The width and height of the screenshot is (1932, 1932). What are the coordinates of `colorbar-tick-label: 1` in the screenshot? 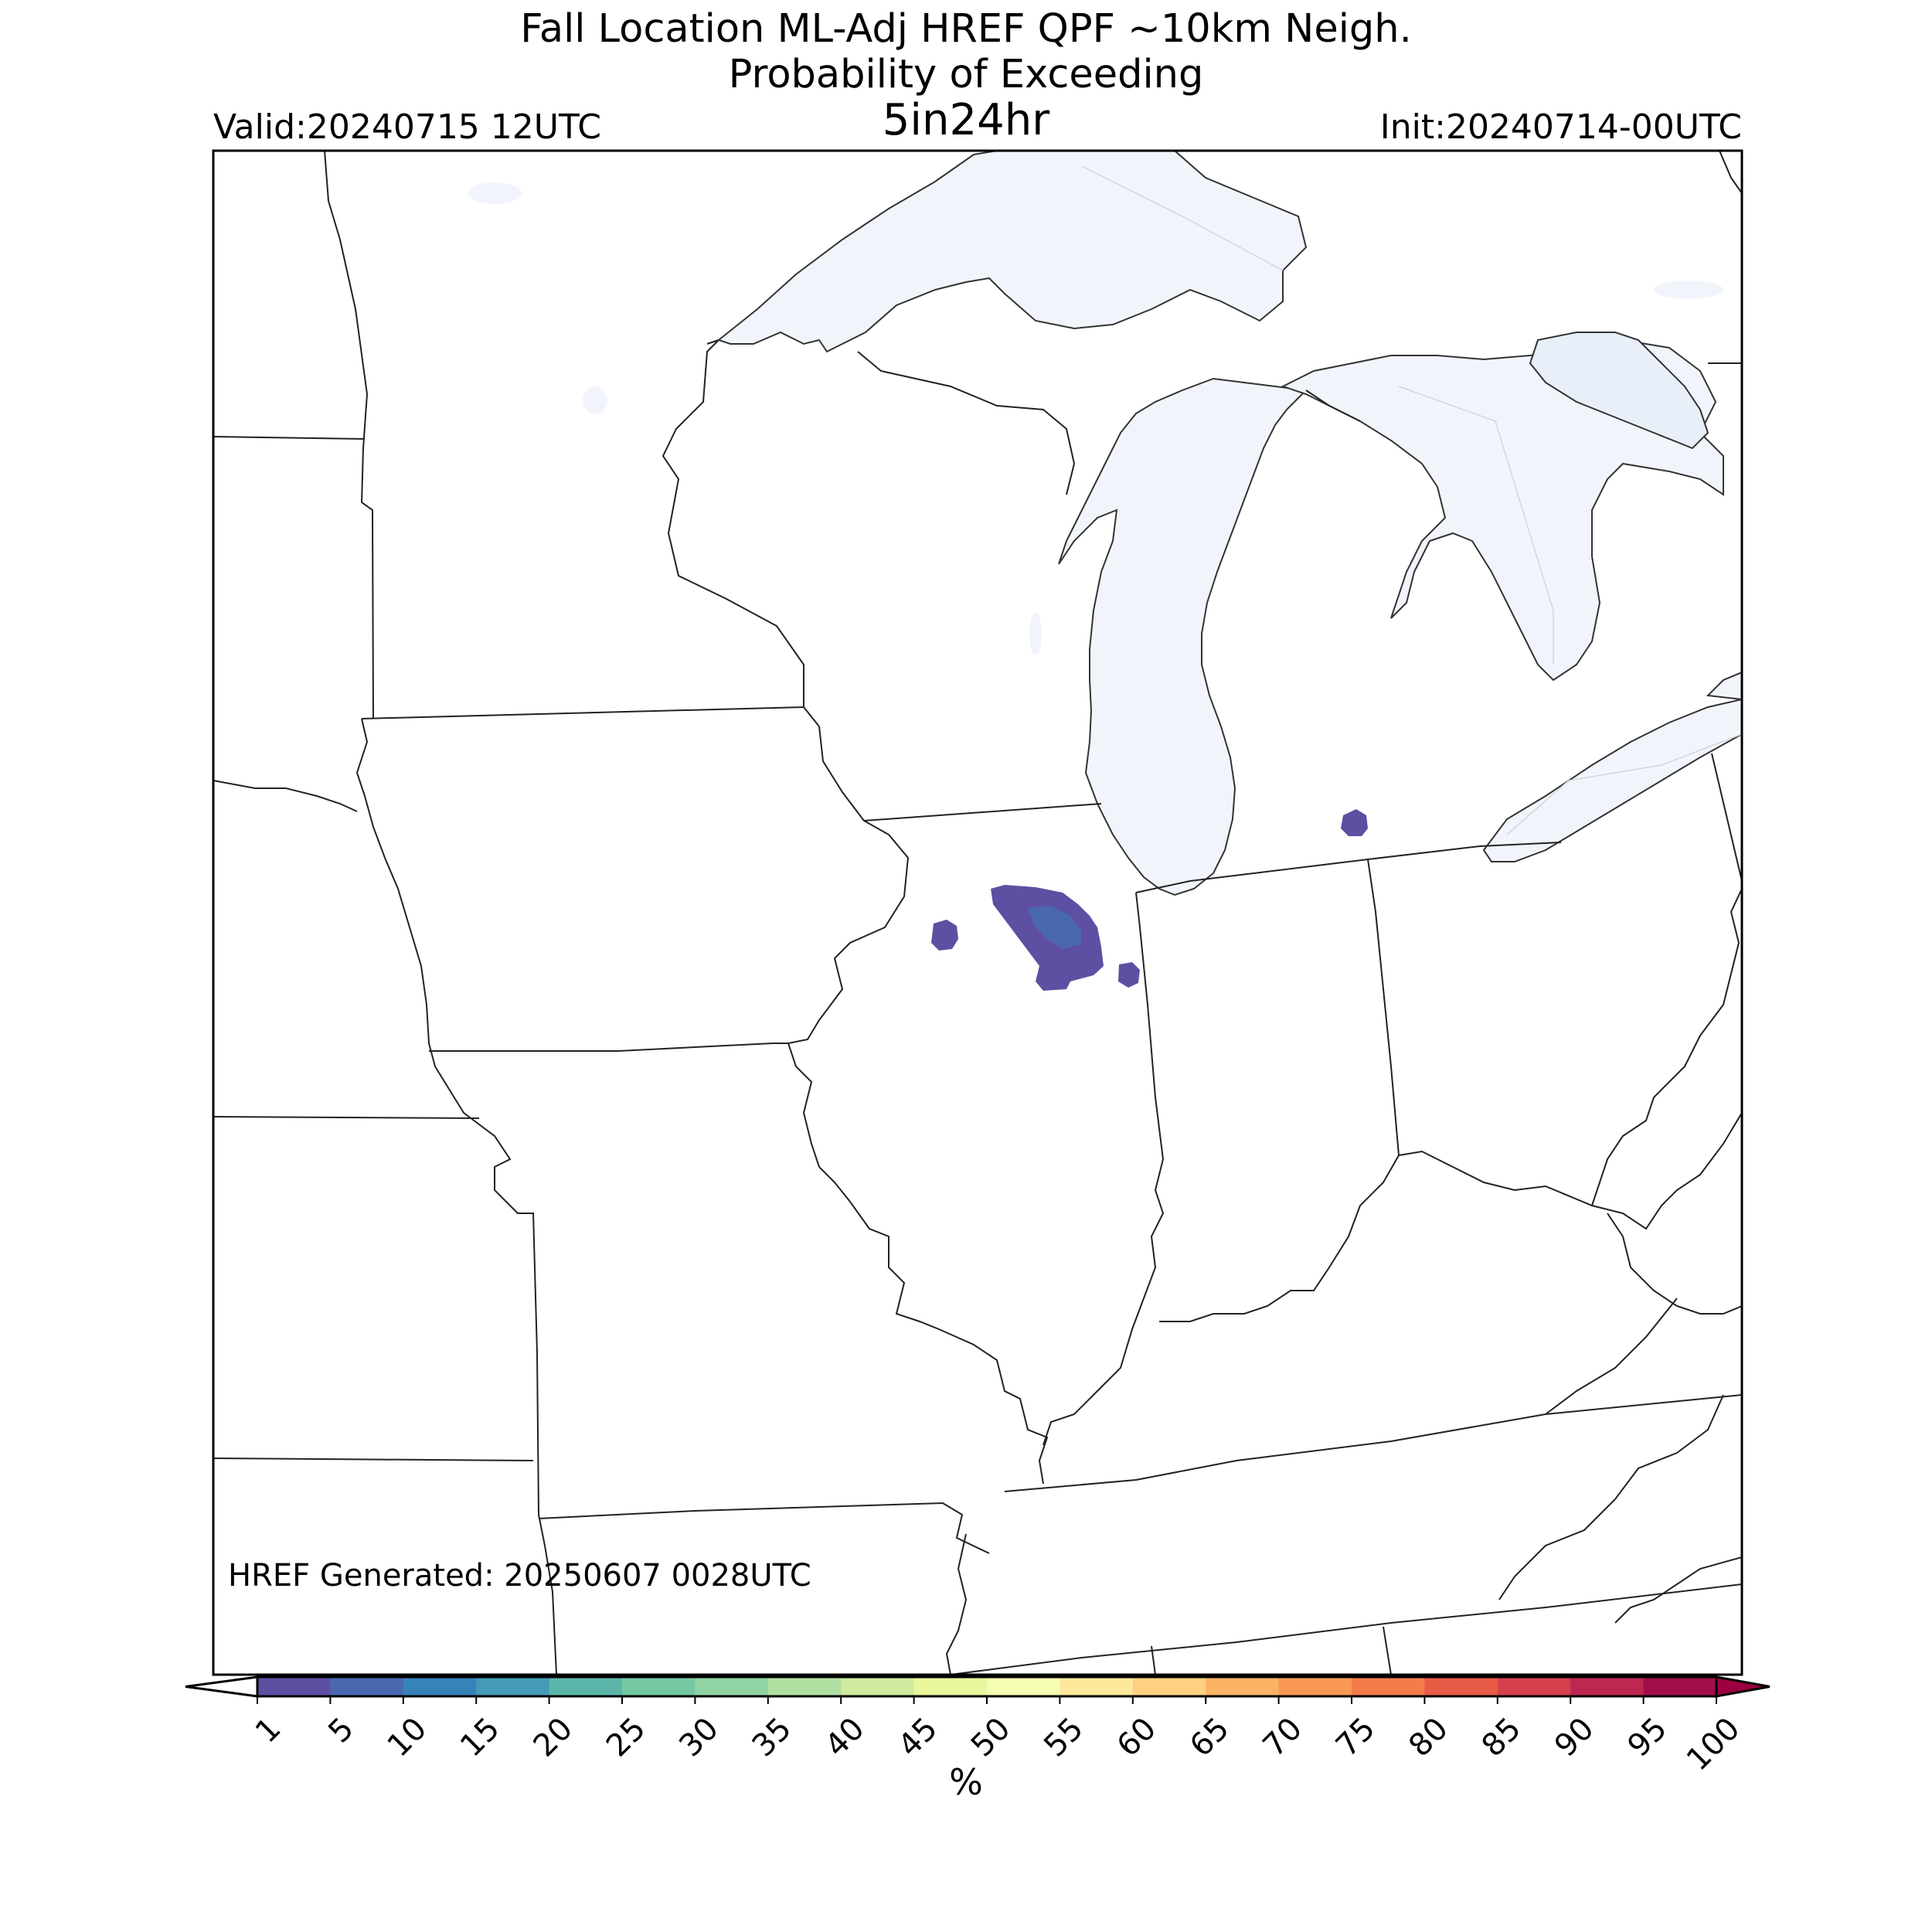 It's located at (268, 1730).